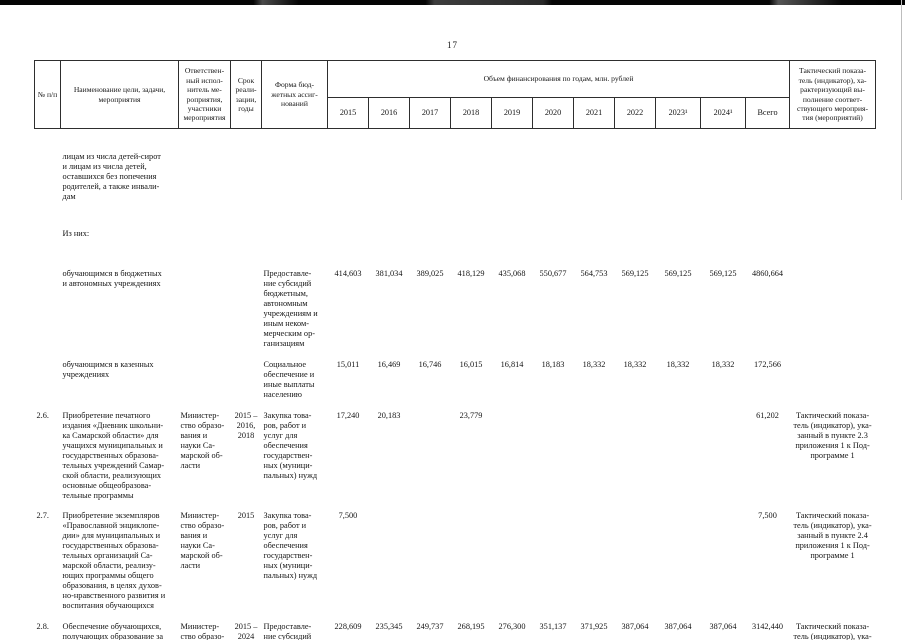 Image resolution: width=905 pixels, height=640 pixels. Describe the element at coordinates (635, 113) in the screenshot. I see `col-header-year-2022: 2022` at that location.